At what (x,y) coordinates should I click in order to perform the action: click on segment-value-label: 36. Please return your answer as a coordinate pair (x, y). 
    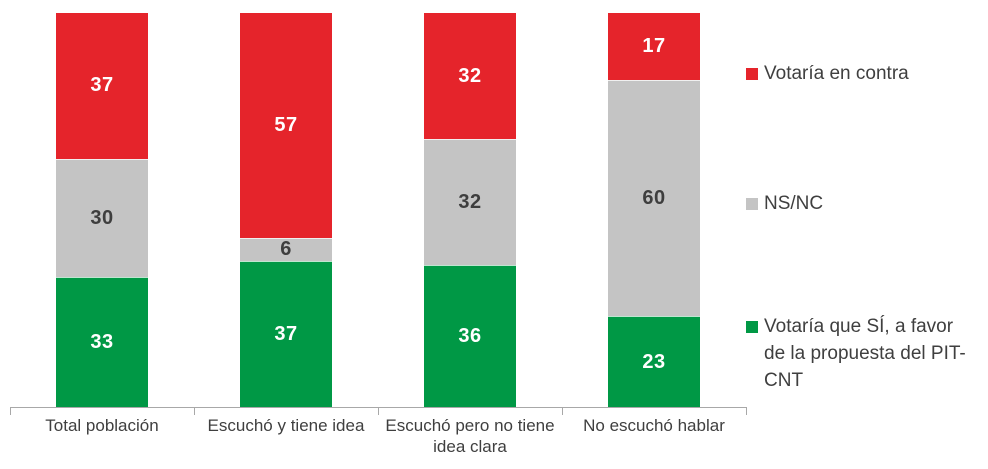
    Looking at the image, I should click on (470, 336).